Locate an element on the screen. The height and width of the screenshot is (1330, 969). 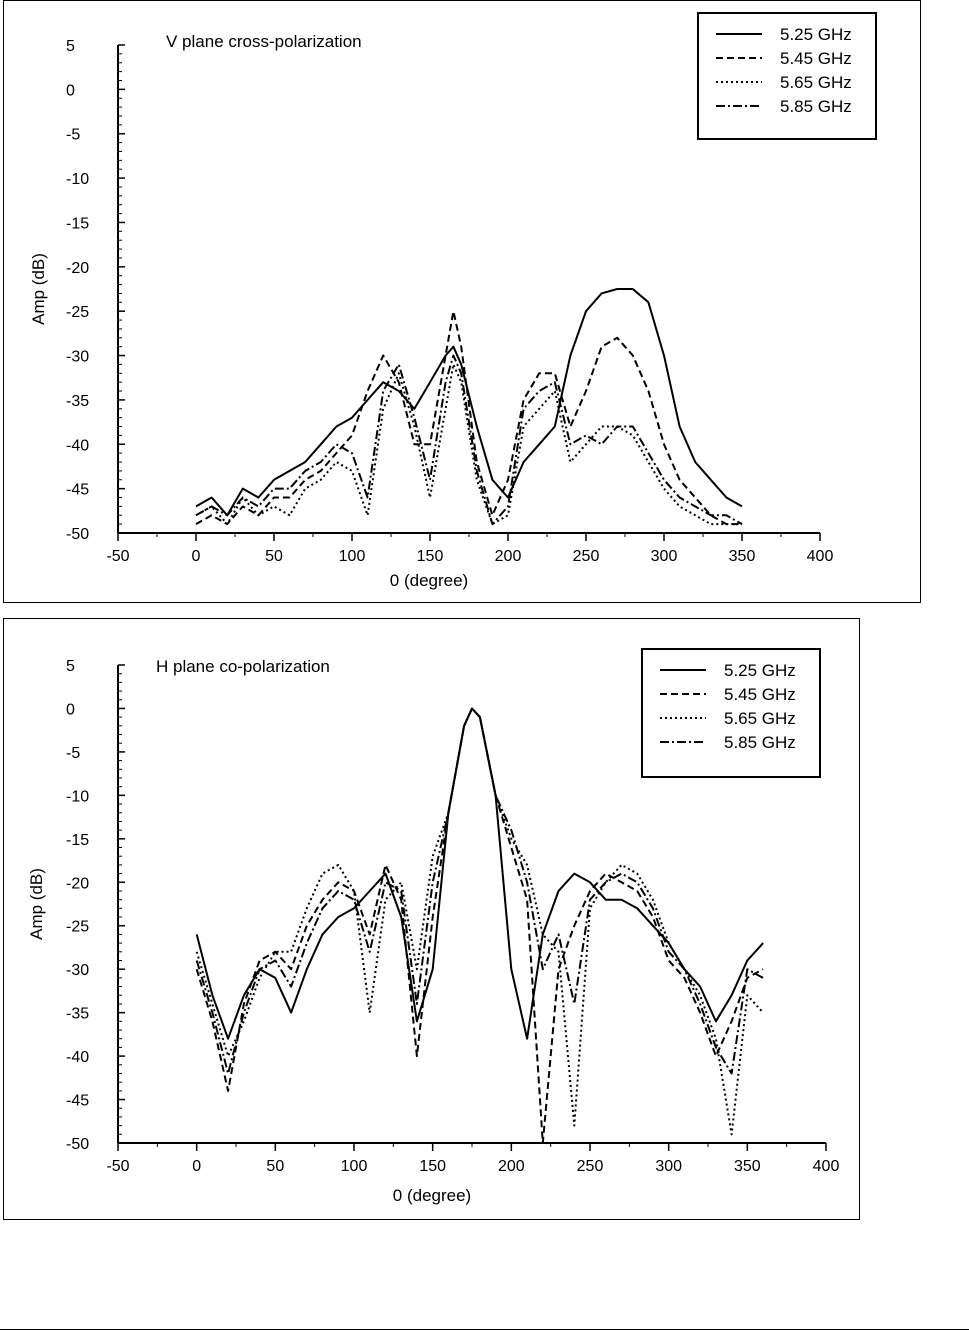
chart-1-y-tick-label: -5 is located at coordinates (73, 135).